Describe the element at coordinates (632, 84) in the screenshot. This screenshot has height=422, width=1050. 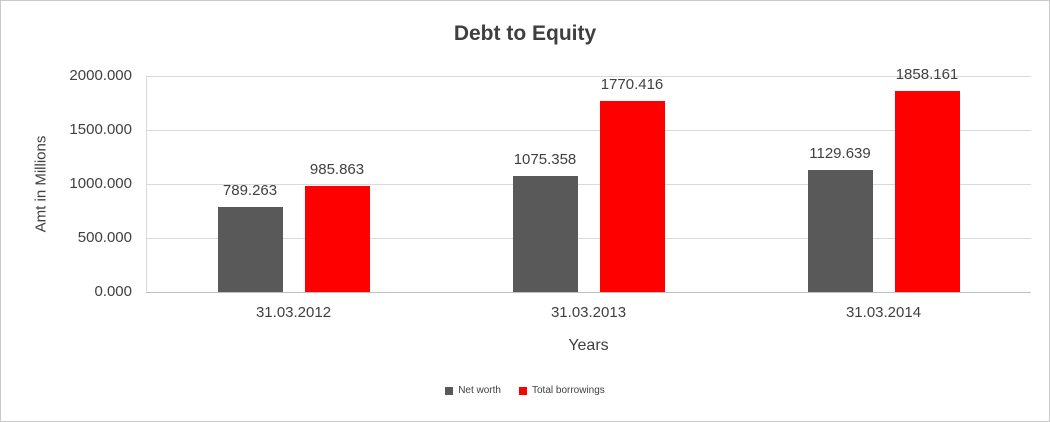
I see `value-label-total-borrowings: 1770.416` at that location.